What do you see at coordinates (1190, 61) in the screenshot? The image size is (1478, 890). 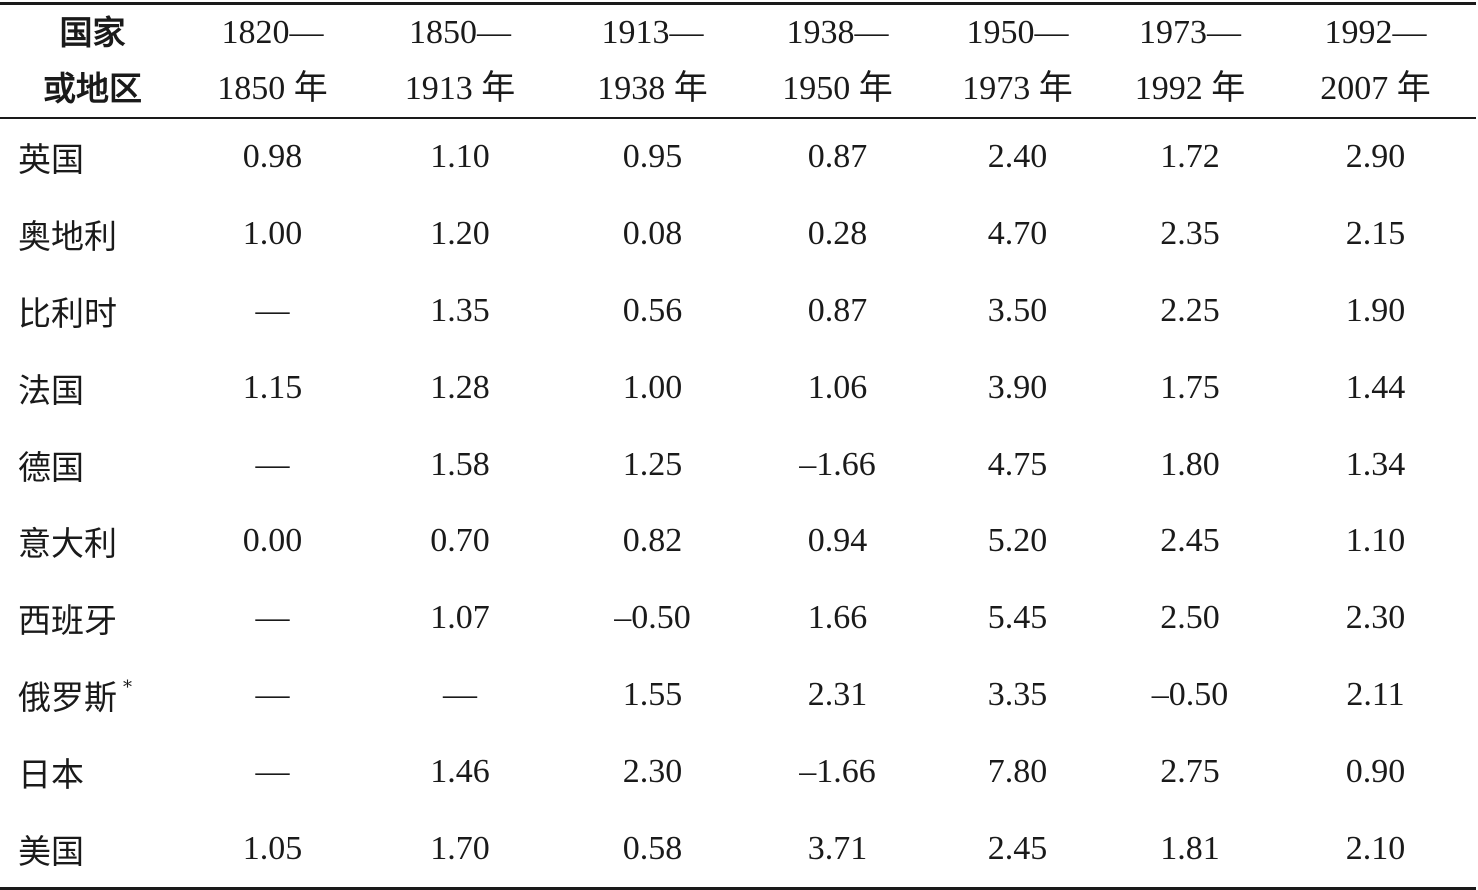 I see `header-period-1973-1992: 1973— 1992 年` at bounding box center [1190, 61].